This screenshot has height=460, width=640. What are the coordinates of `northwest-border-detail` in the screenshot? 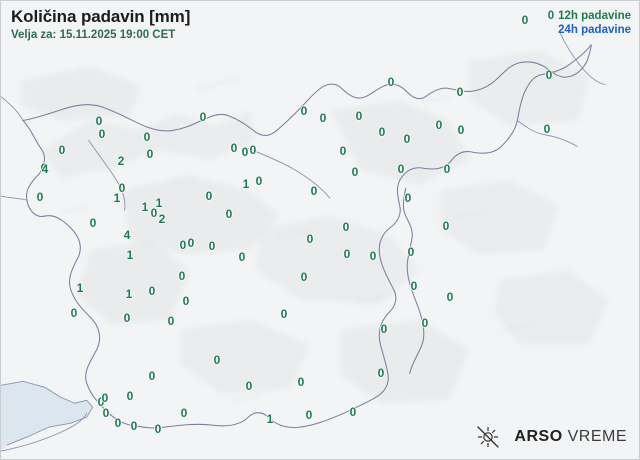 It's located at (12, 108).